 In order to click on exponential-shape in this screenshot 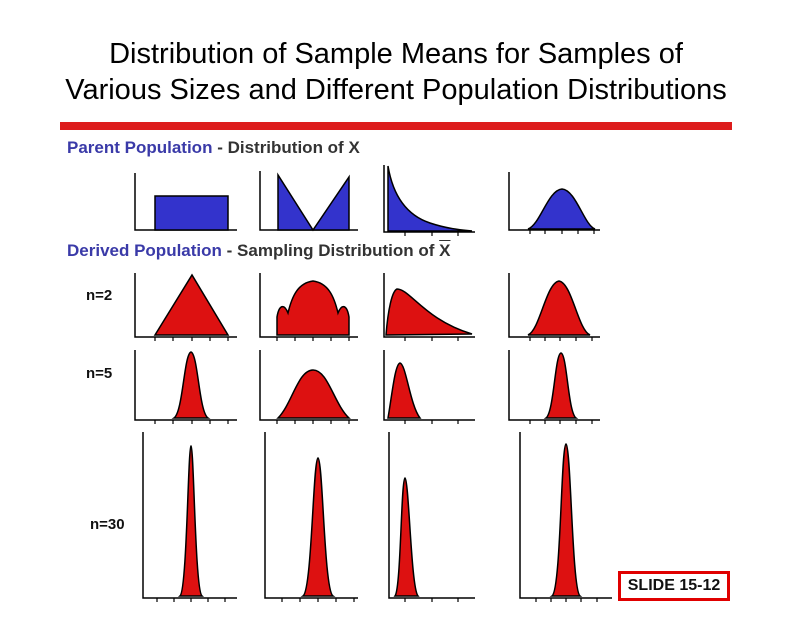, I will do `click(430, 198)`.